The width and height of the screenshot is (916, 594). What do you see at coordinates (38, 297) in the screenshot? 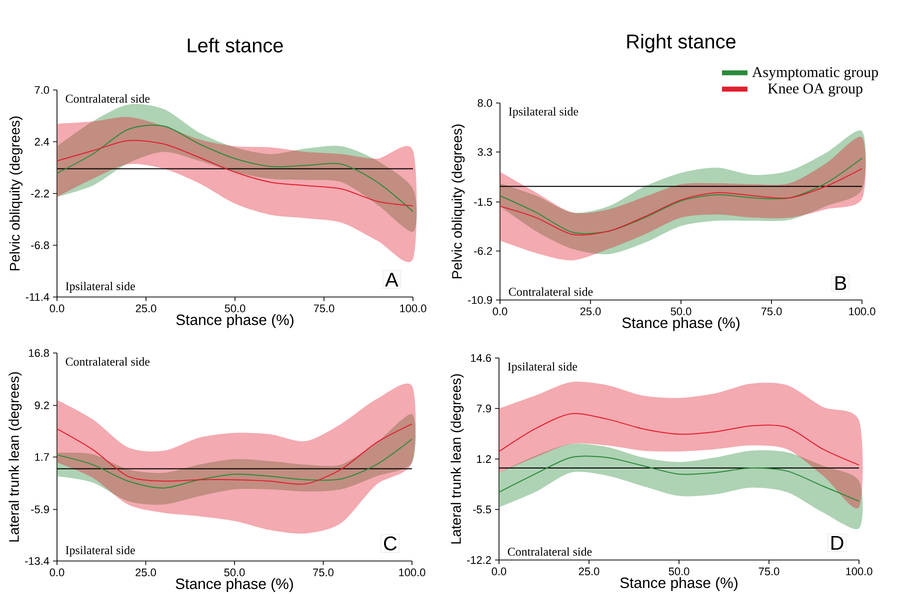
I see `y-tick-label: -11.4` at bounding box center [38, 297].